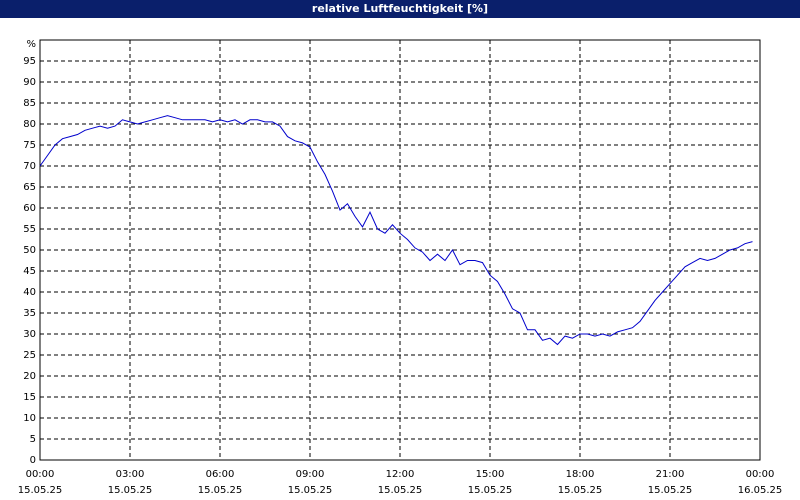 This screenshot has width=800, height=500. Describe the element at coordinates (29, 271) in the screenshot. I see `y-tick-label: 45` at that location.